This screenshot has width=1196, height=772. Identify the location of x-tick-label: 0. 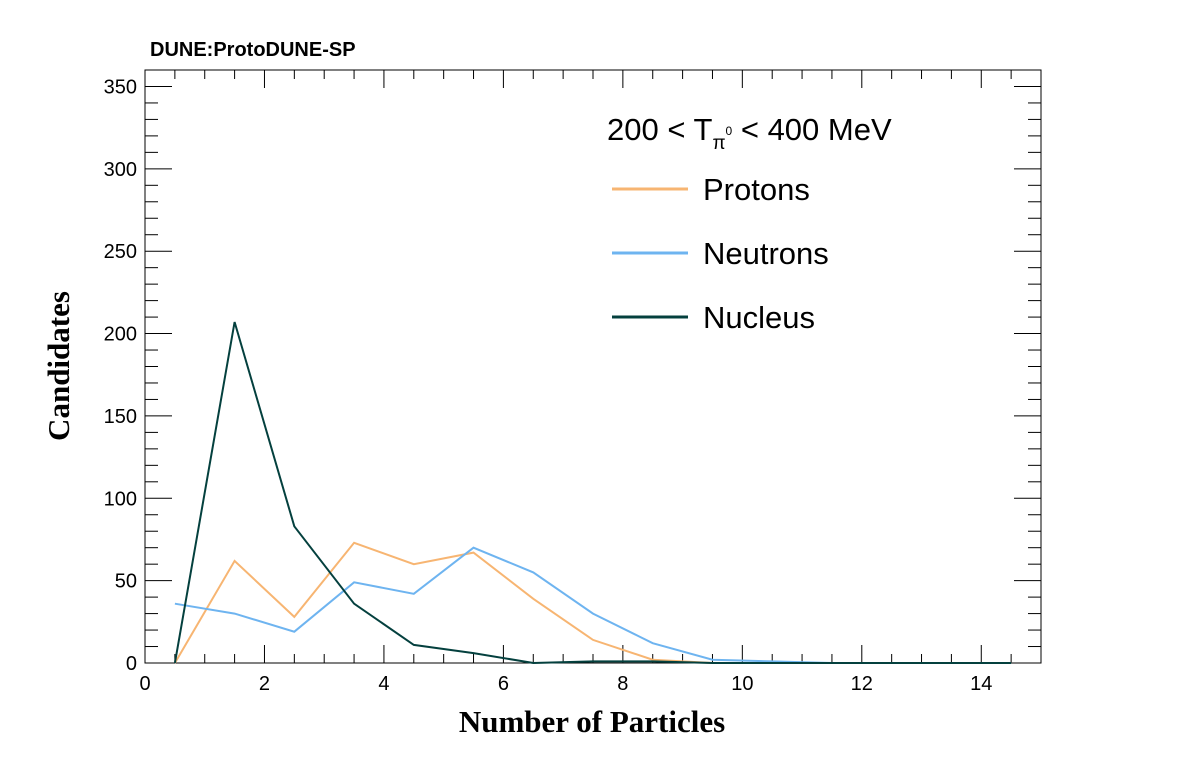
(144, 684).